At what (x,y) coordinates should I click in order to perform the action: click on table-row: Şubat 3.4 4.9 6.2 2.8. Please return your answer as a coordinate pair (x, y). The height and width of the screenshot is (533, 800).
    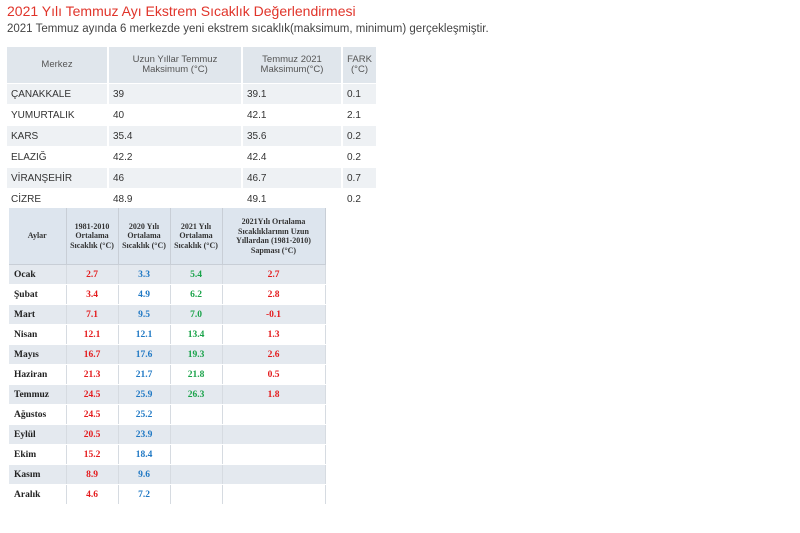
    Looking at the image, I should click on (167, 294).